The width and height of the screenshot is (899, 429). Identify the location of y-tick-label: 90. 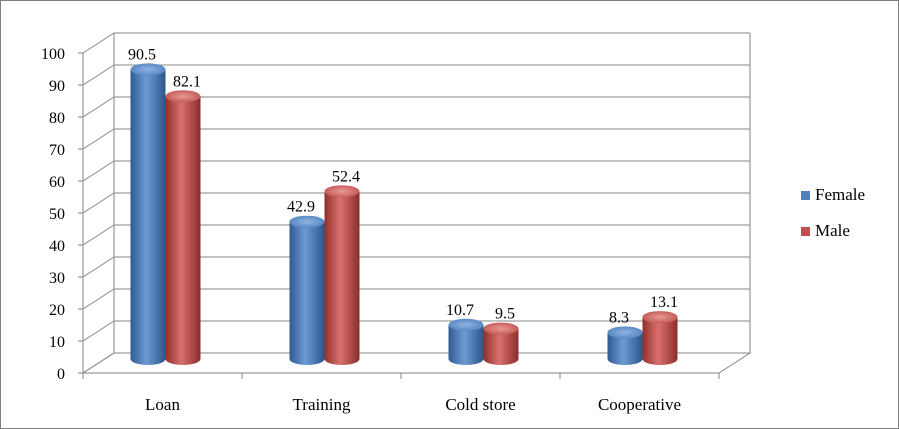
(57, 86).